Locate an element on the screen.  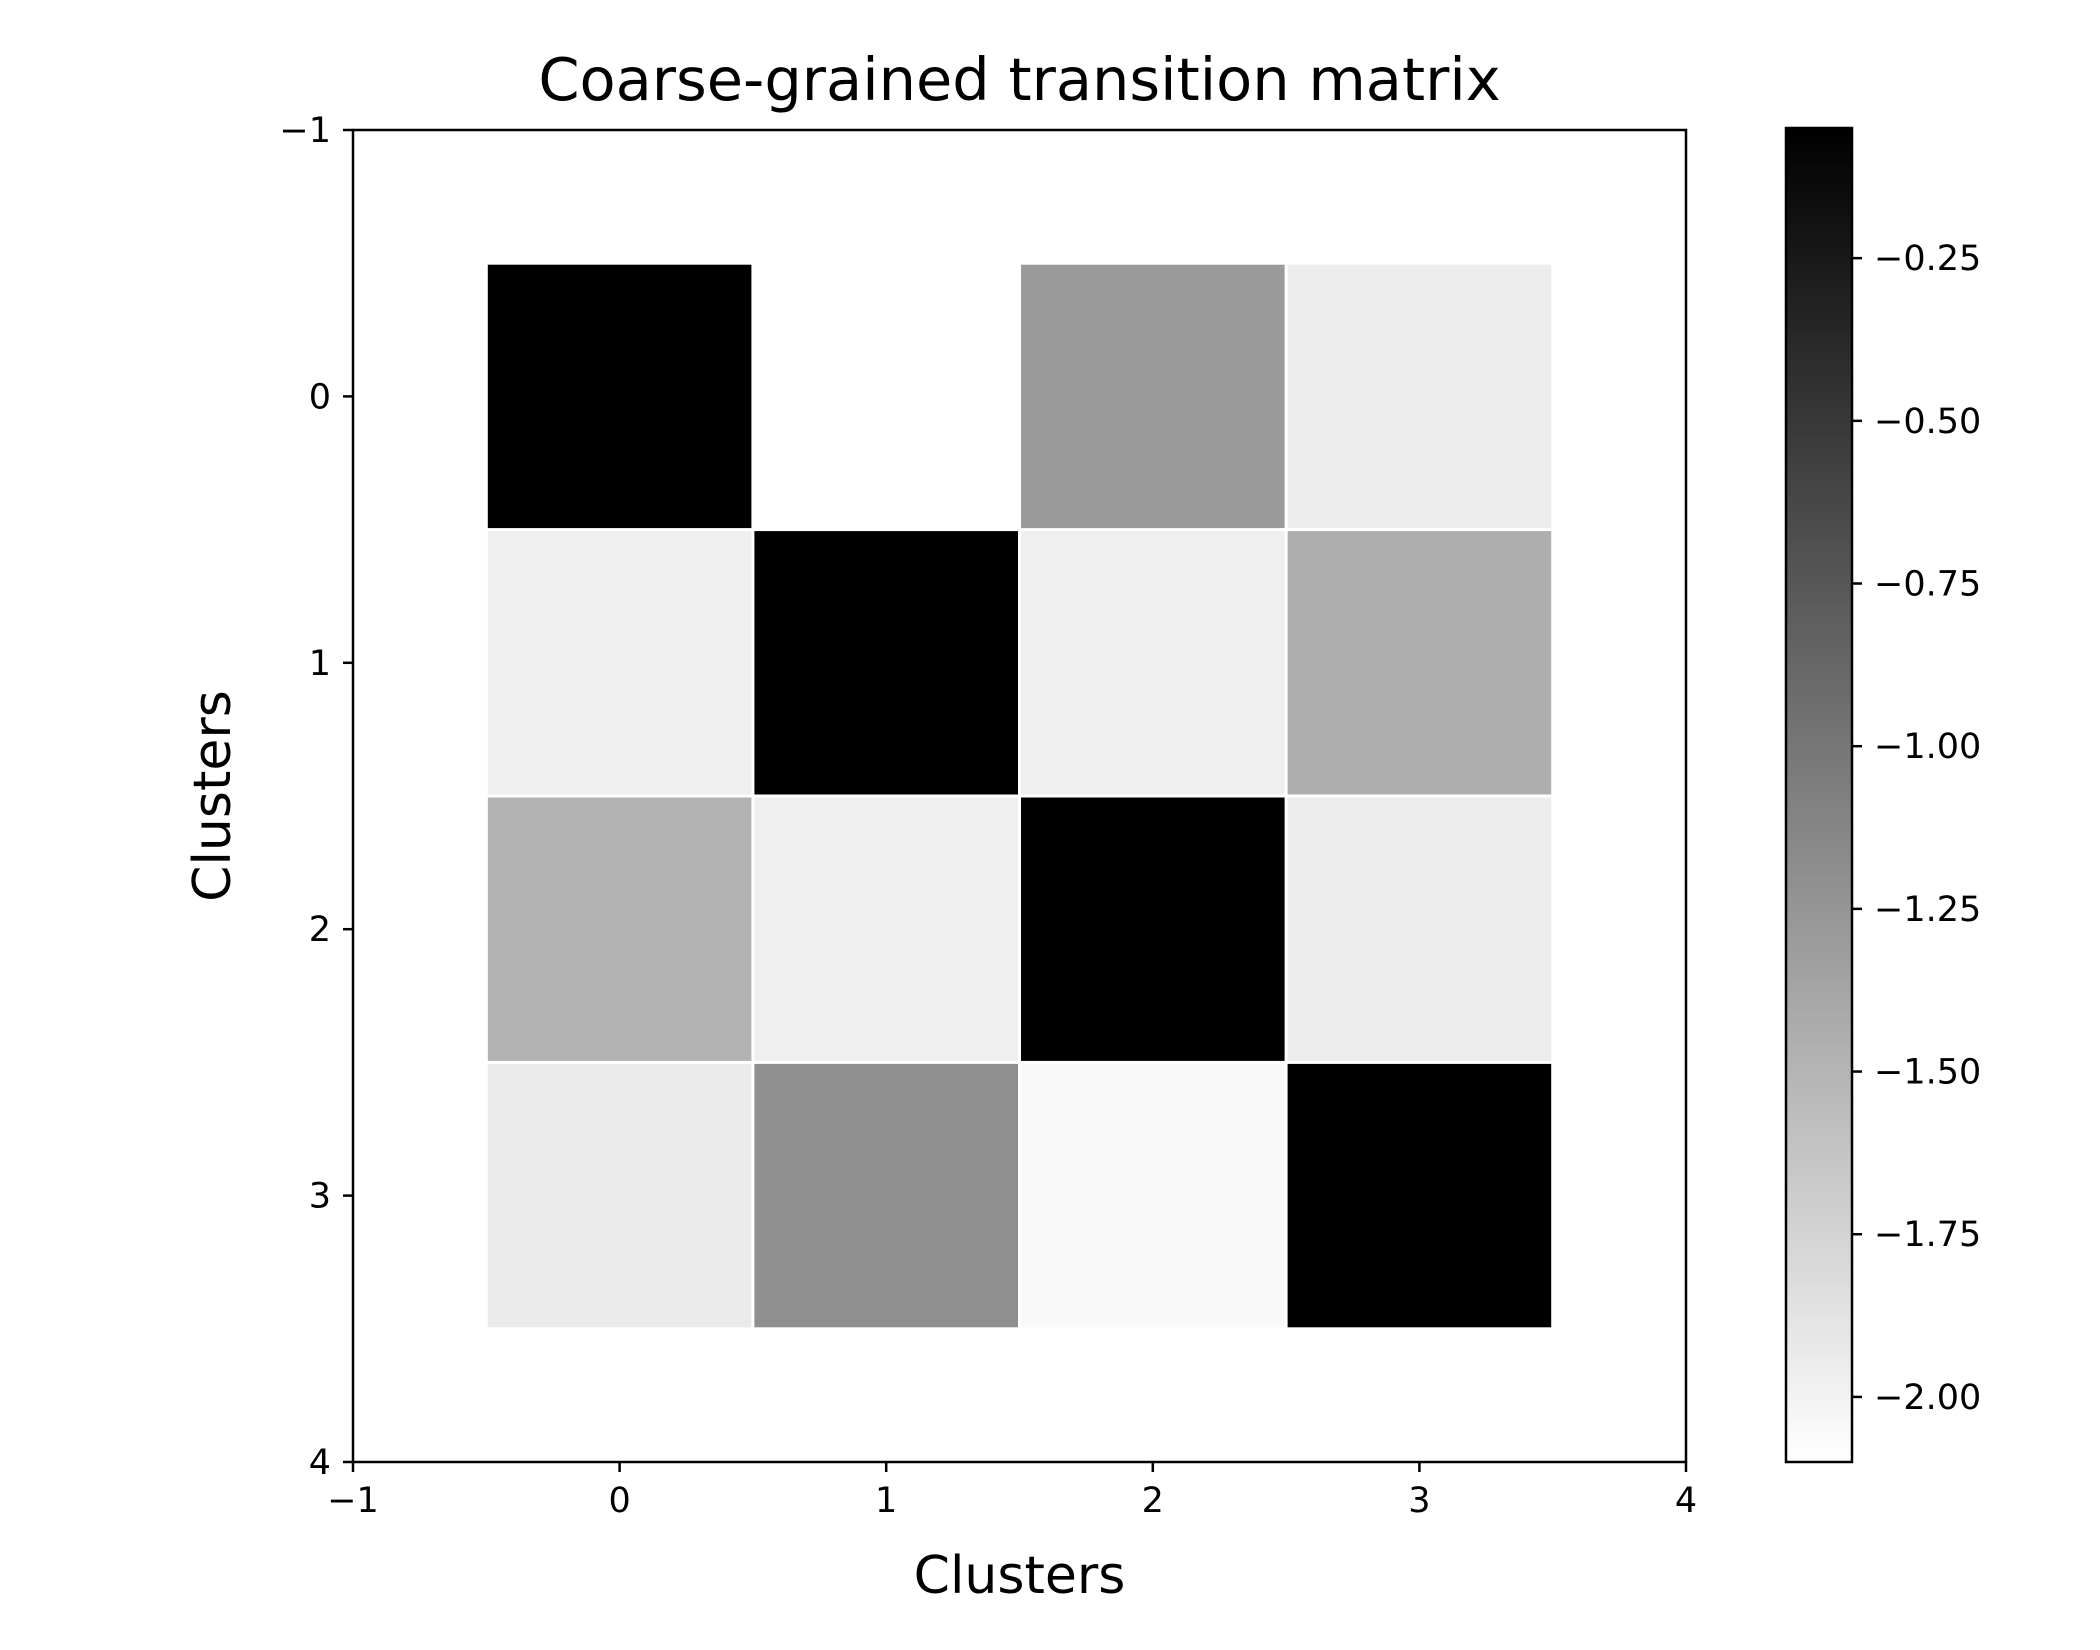
heatmap-cell-r2-c2 is located at coordinates (1153, 929).